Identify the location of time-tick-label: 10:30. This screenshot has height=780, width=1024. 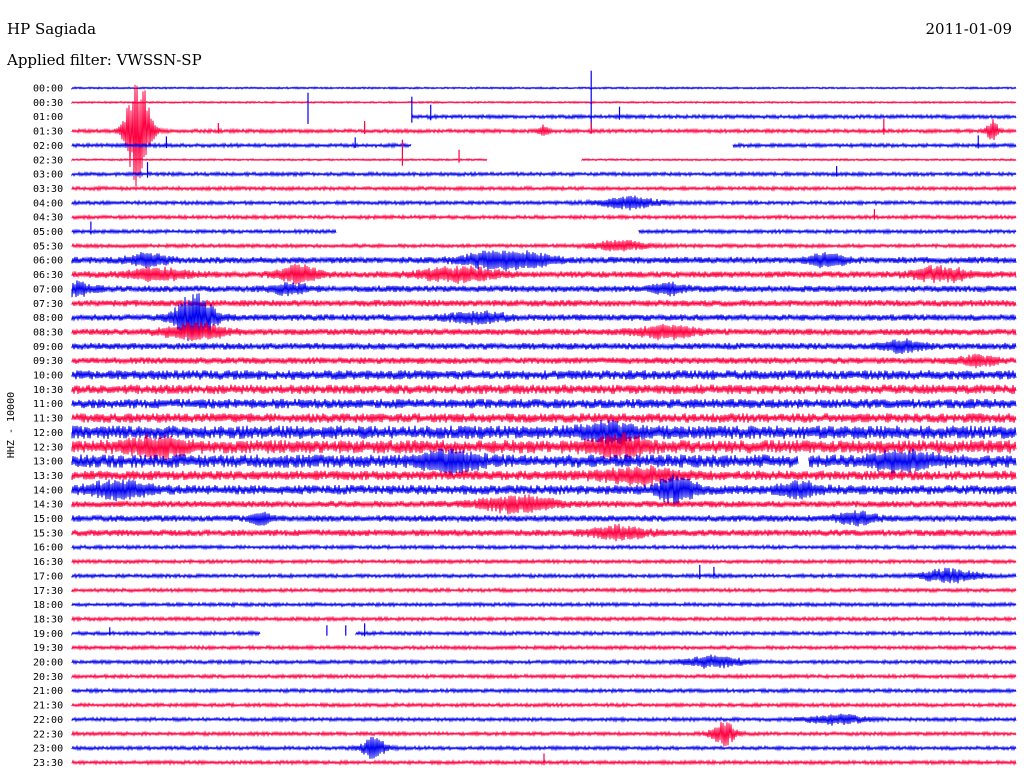
(48, 390).